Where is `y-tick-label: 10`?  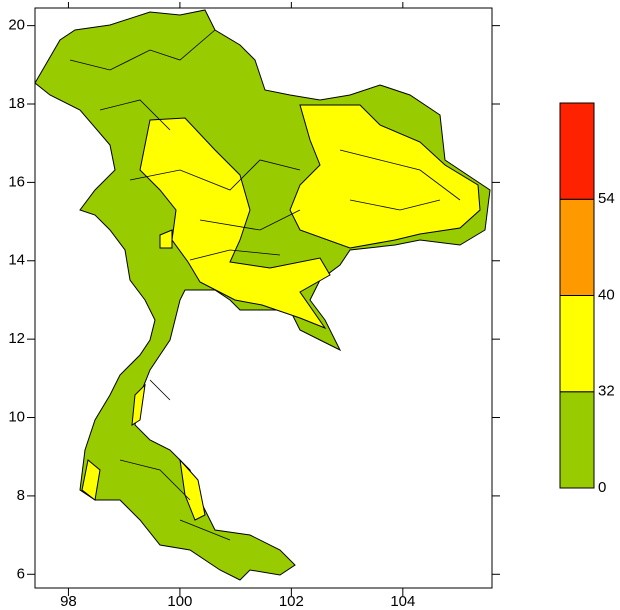 y-tick-label: 10 is located at coordinates (16, 416).